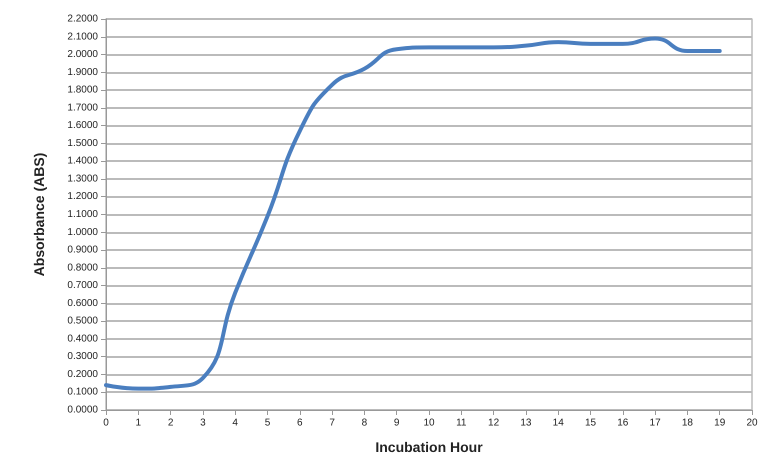 This screenshot has height=475, width=765. I want to click on x-tick-label: 0, so click(106, 423).